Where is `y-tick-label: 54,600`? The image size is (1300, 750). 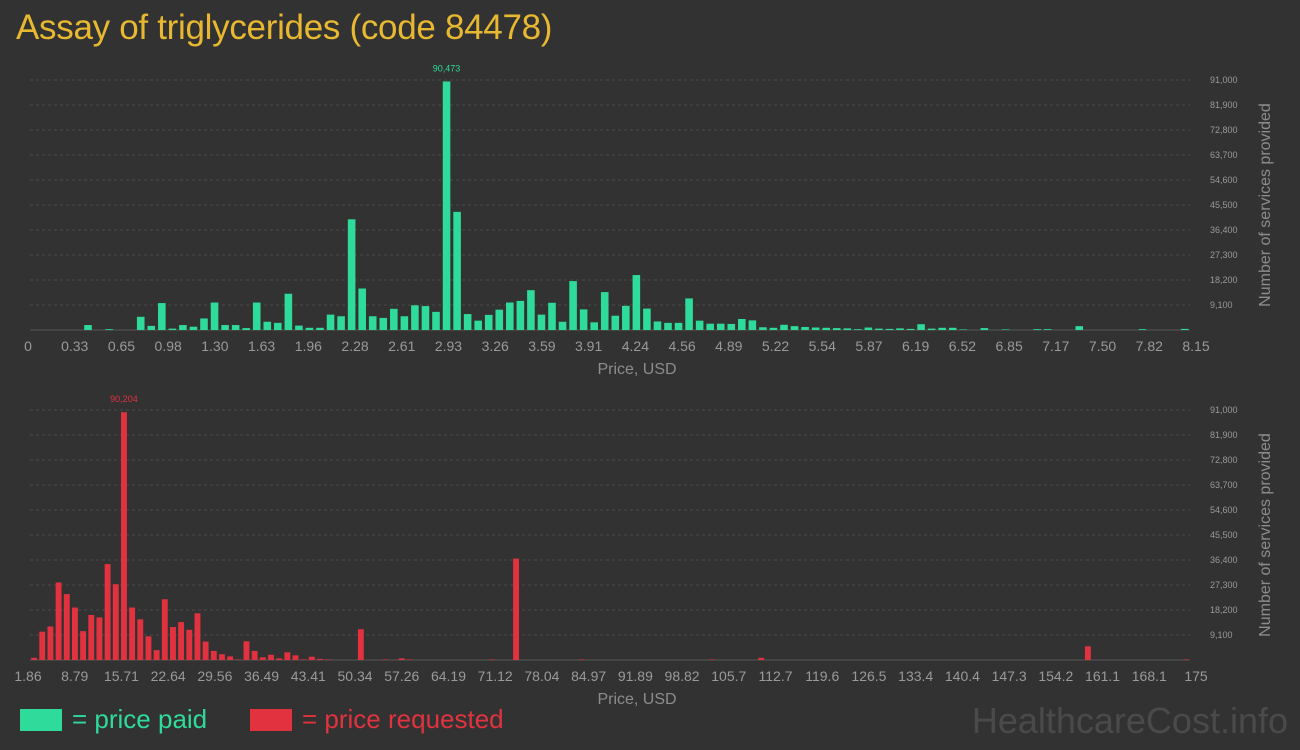 y-tick-label: 54,600 is located at coordinates (1224, 510).